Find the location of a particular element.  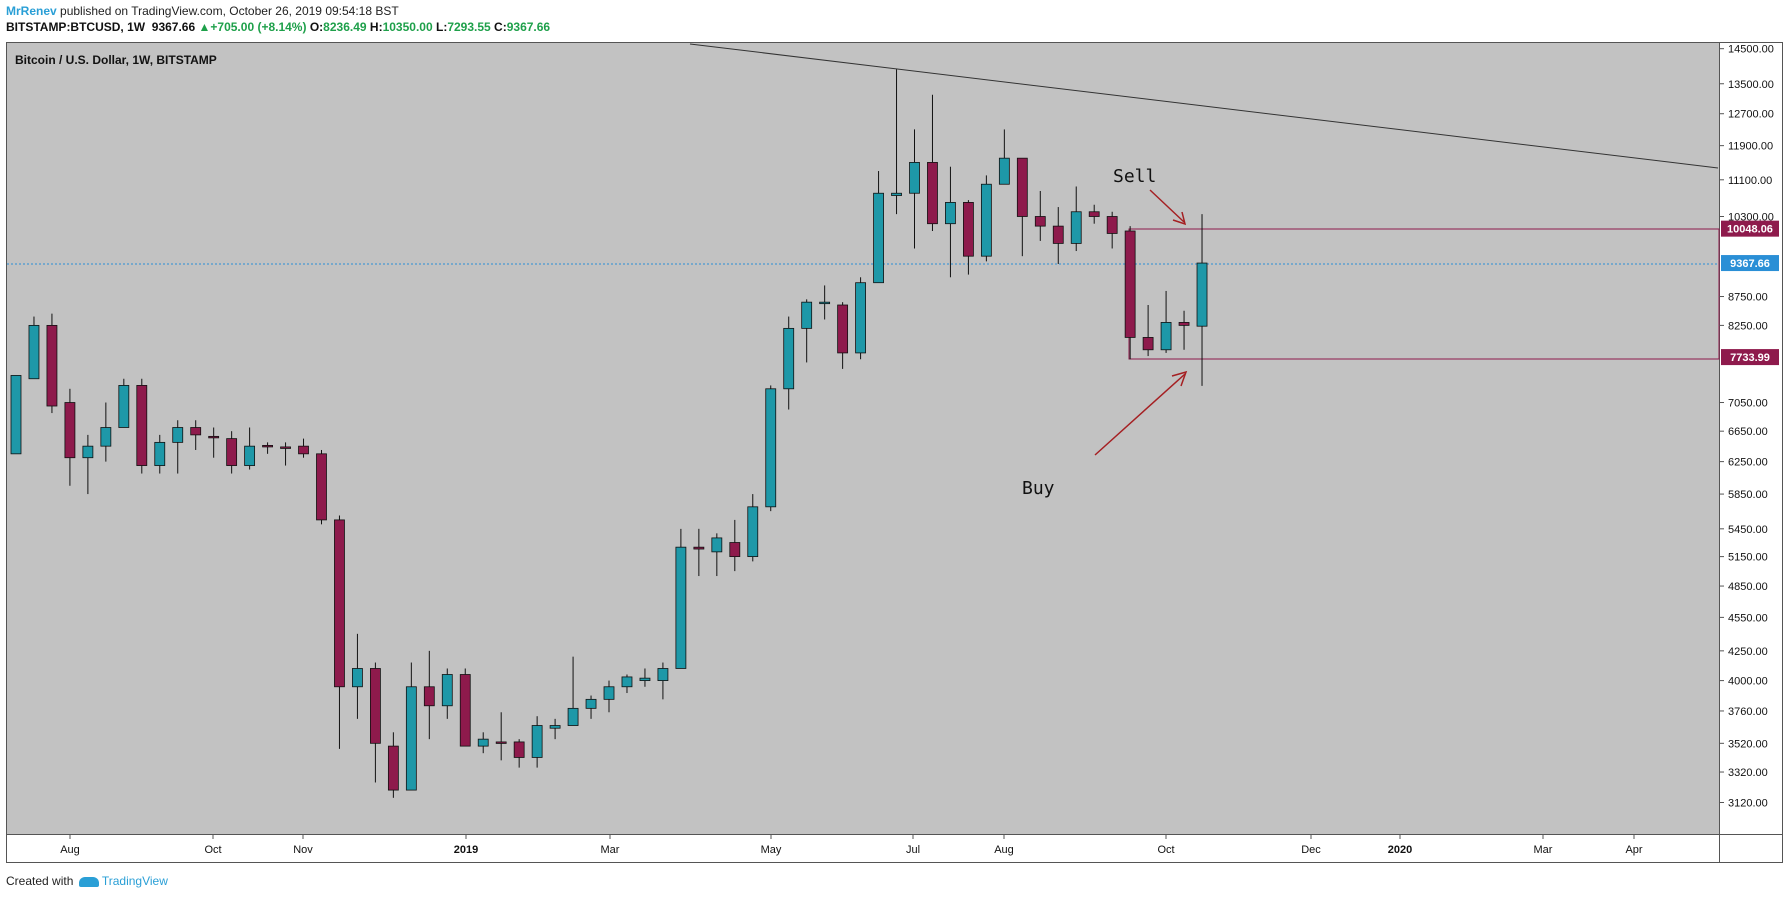

price-label-text: 10048.06 is located at coordinates (1750, 230).